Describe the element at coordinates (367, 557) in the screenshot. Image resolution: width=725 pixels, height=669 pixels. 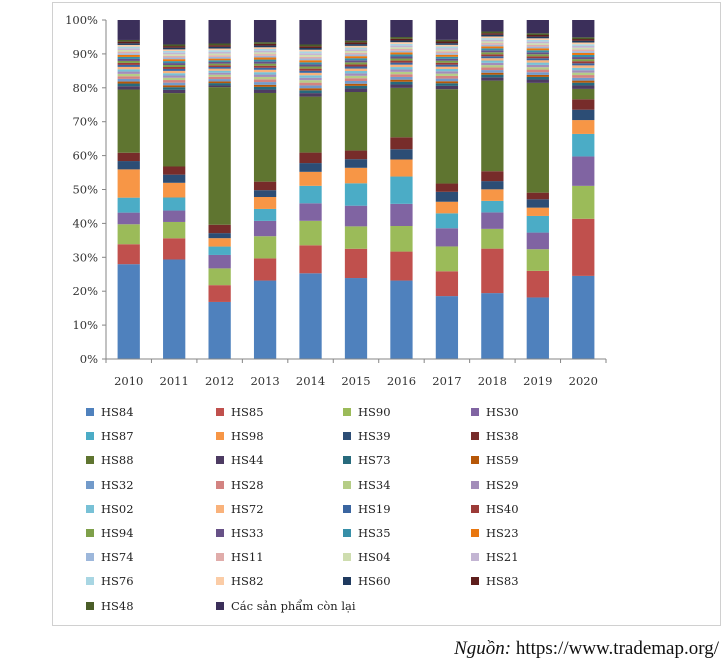
I see `legend-item: HS04` at that location.